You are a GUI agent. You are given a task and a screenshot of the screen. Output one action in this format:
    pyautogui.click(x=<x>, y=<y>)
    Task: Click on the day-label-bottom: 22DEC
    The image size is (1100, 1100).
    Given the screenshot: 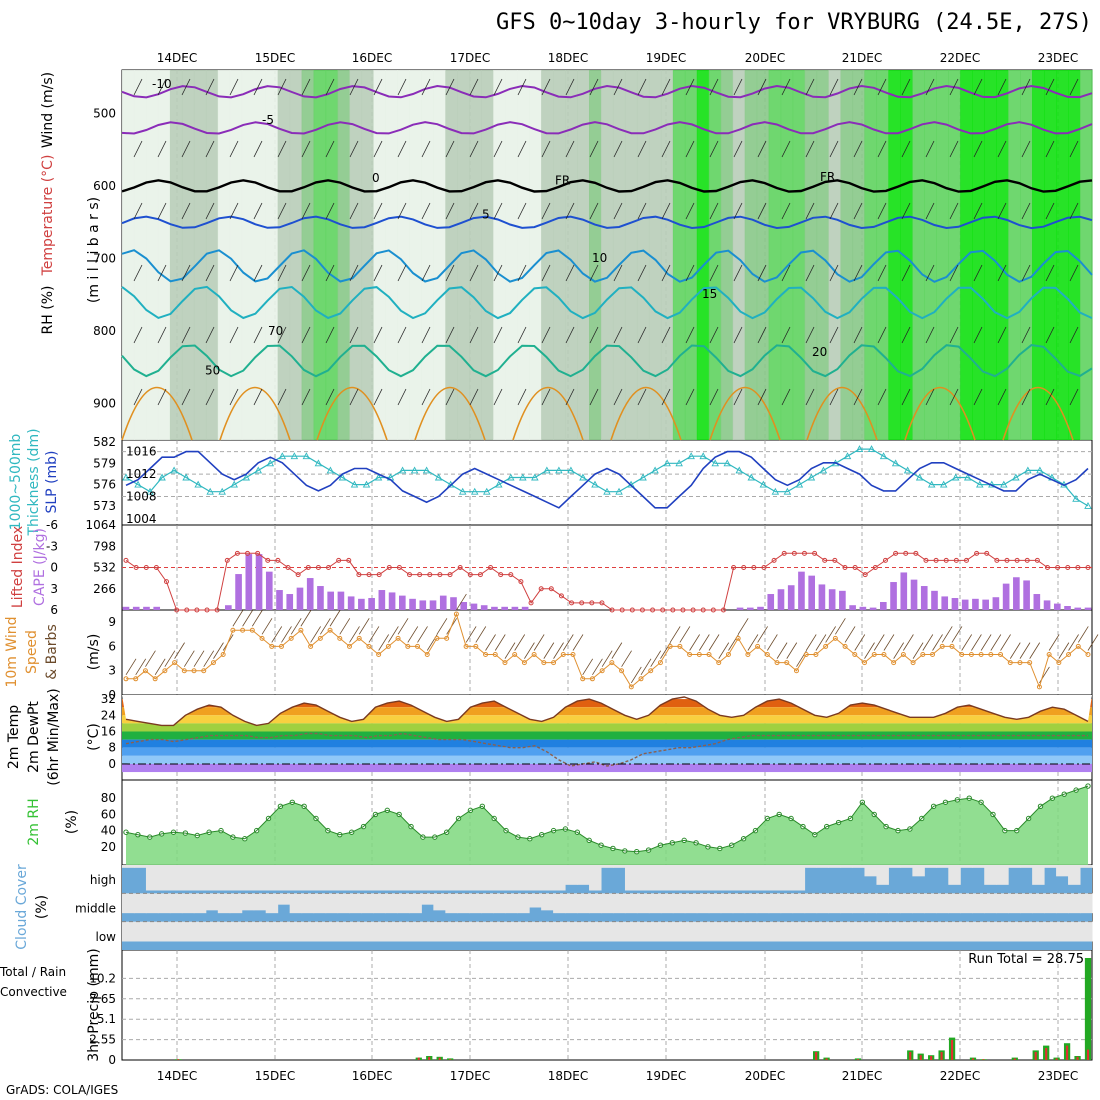 What is the action you would take?
    pyautogui.click(x=960, y=1076)
    